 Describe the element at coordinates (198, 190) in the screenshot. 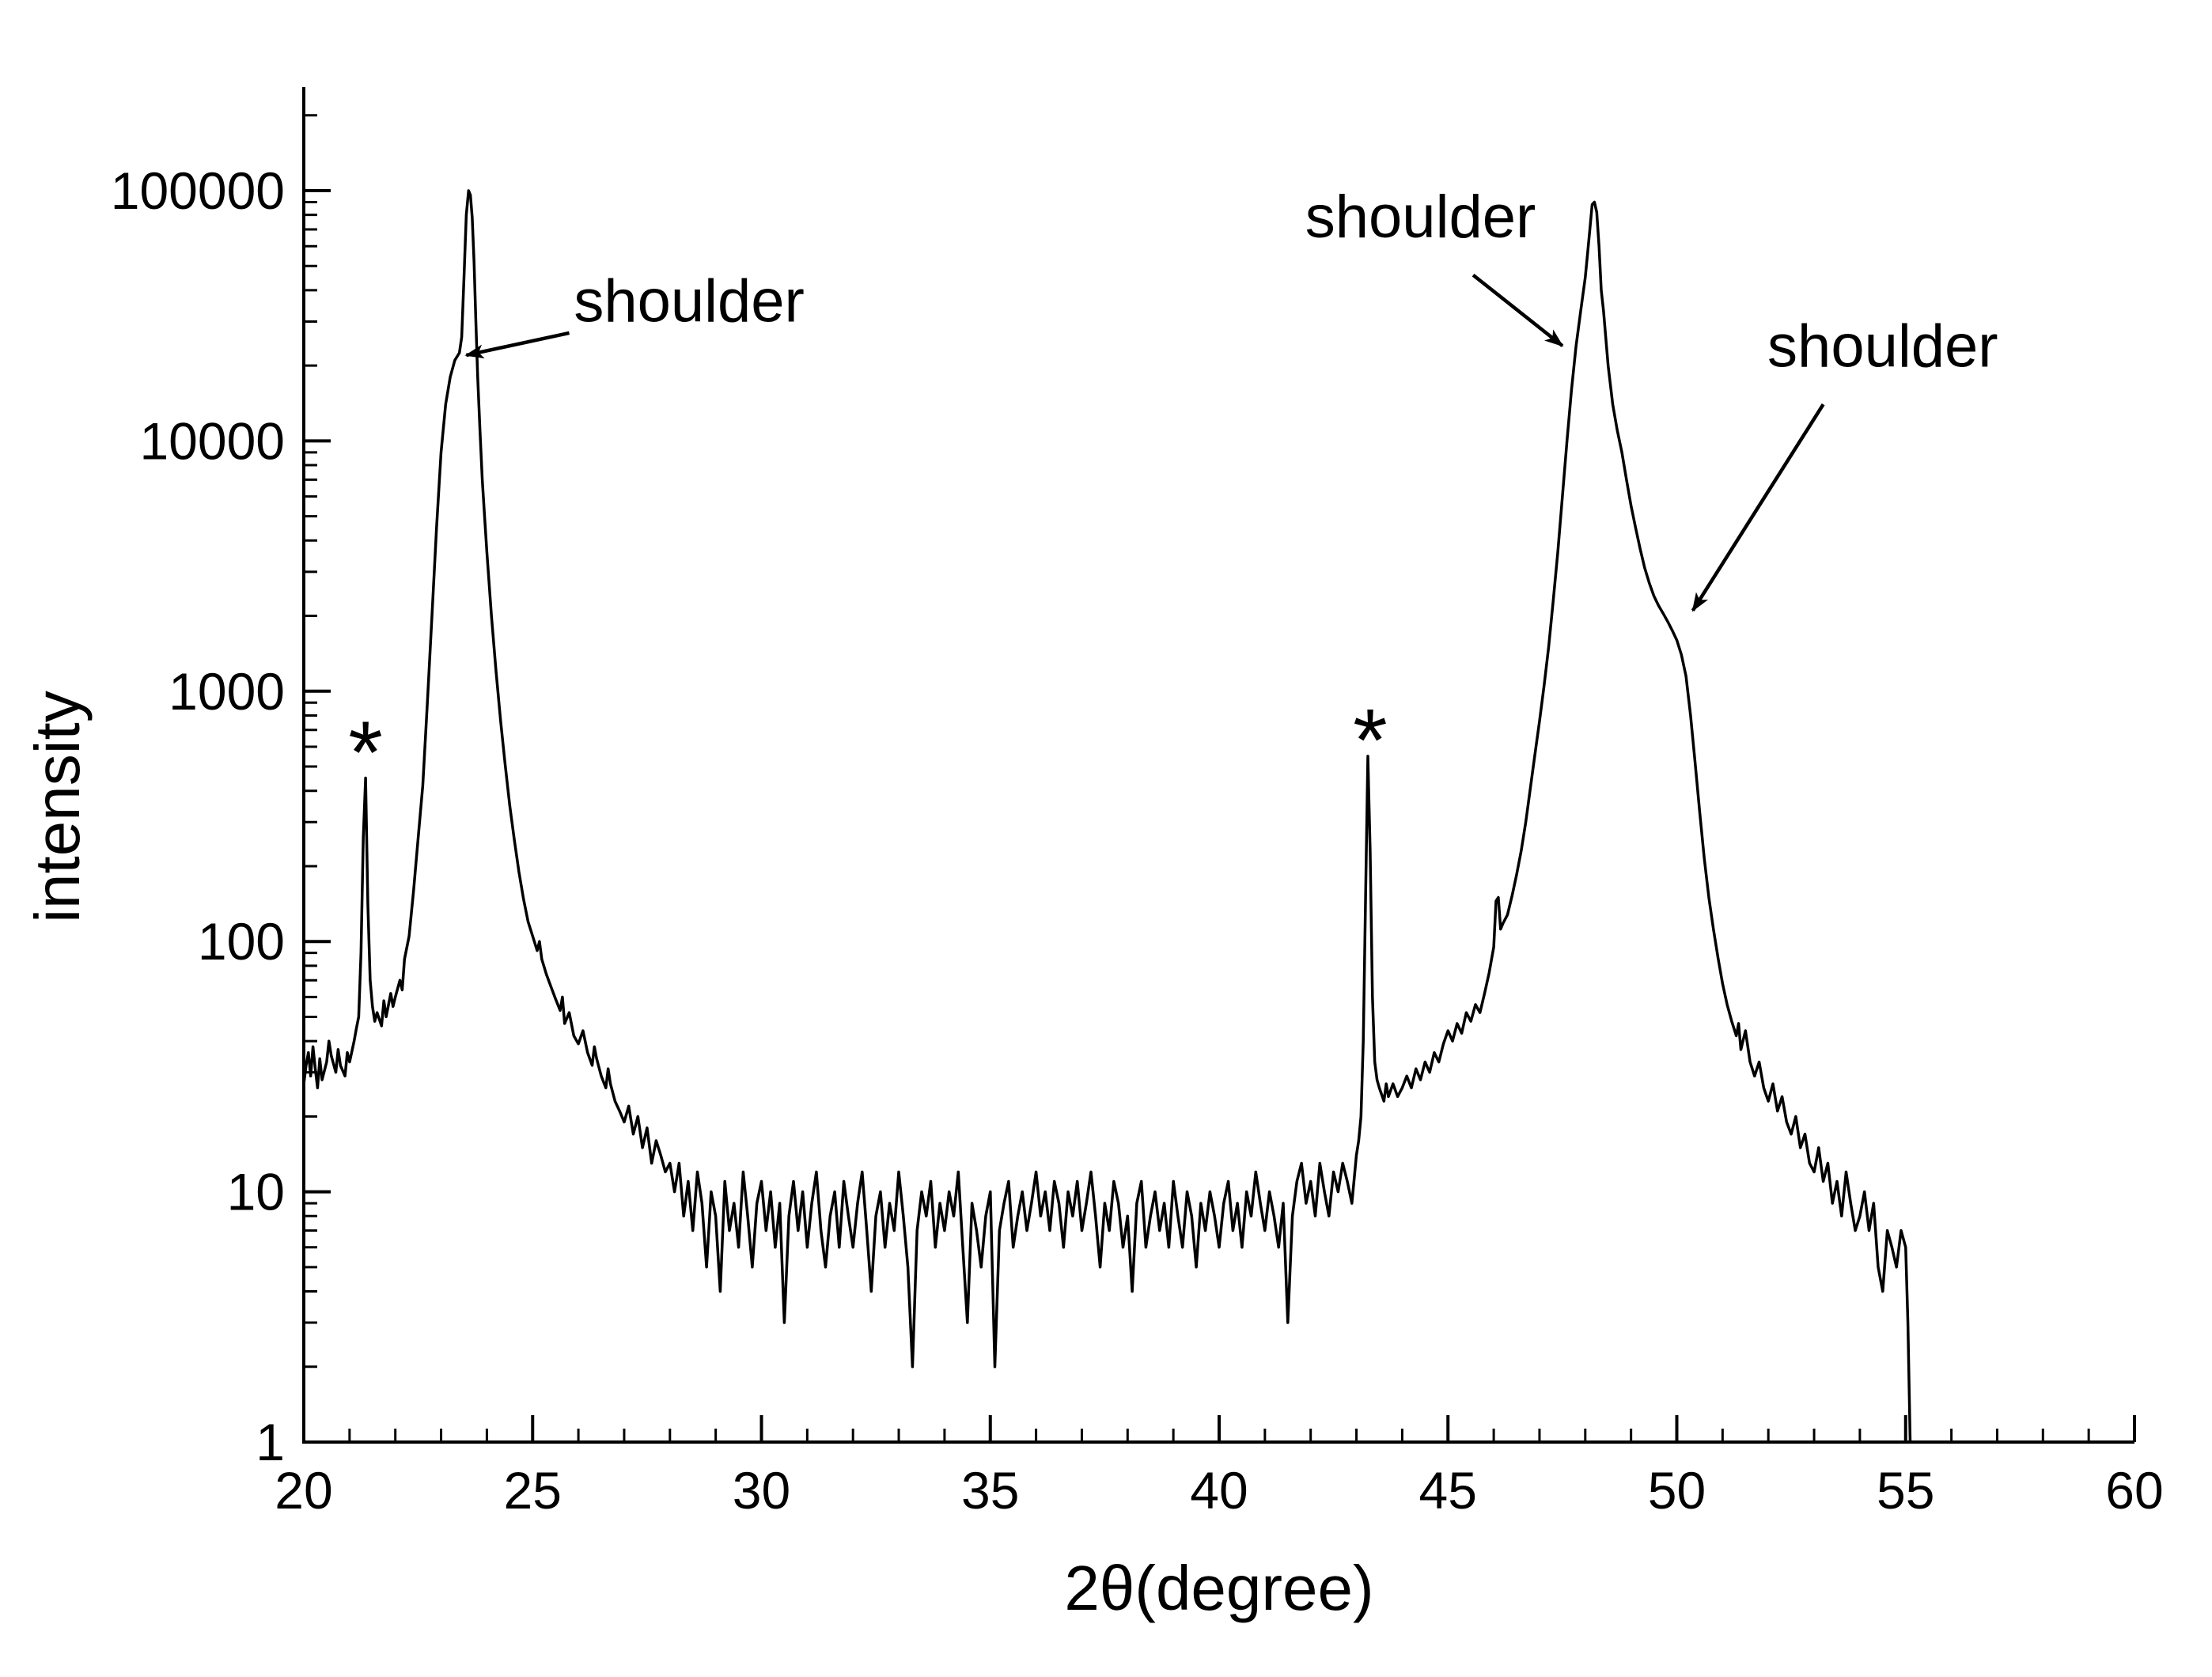

I see `y-tick-label: 100000` at that location.